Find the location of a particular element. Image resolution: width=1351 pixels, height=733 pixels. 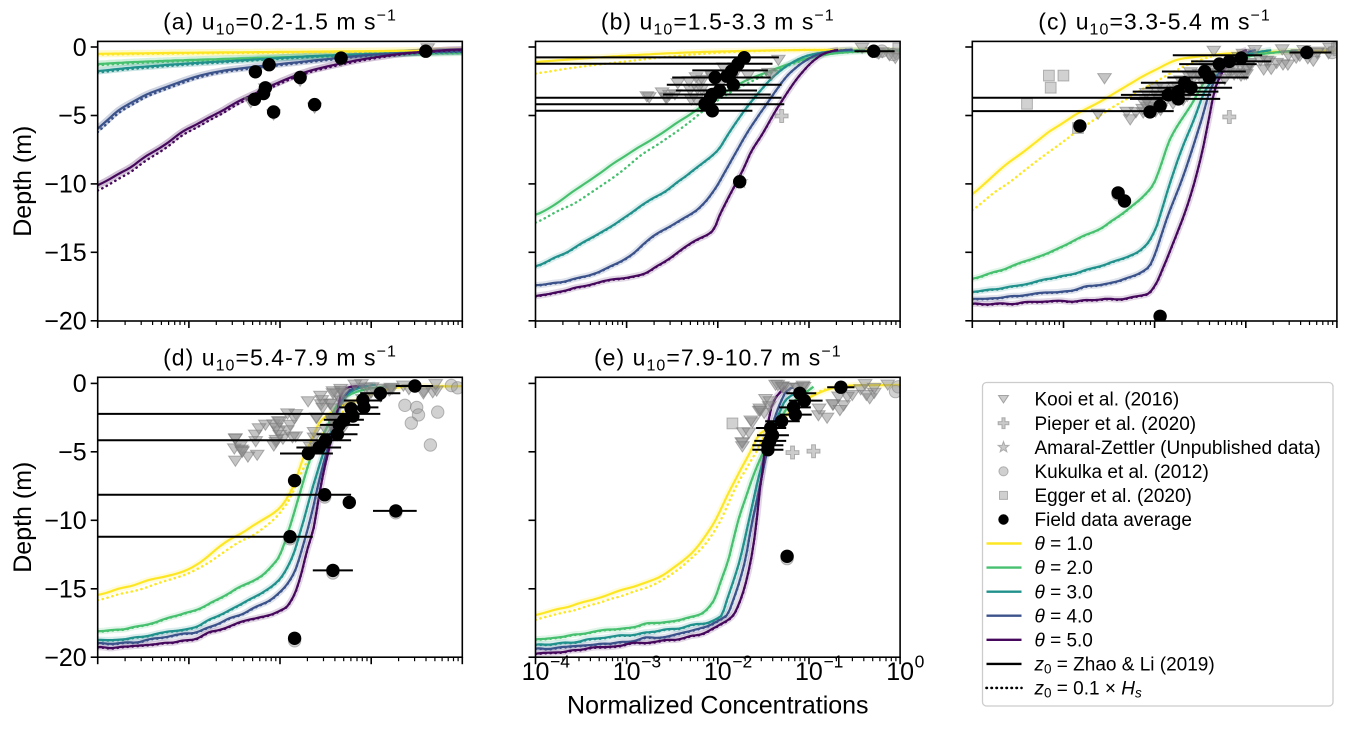

svg-text: z0 = 0.1 × Hs is located at coordinates (1088, 690).